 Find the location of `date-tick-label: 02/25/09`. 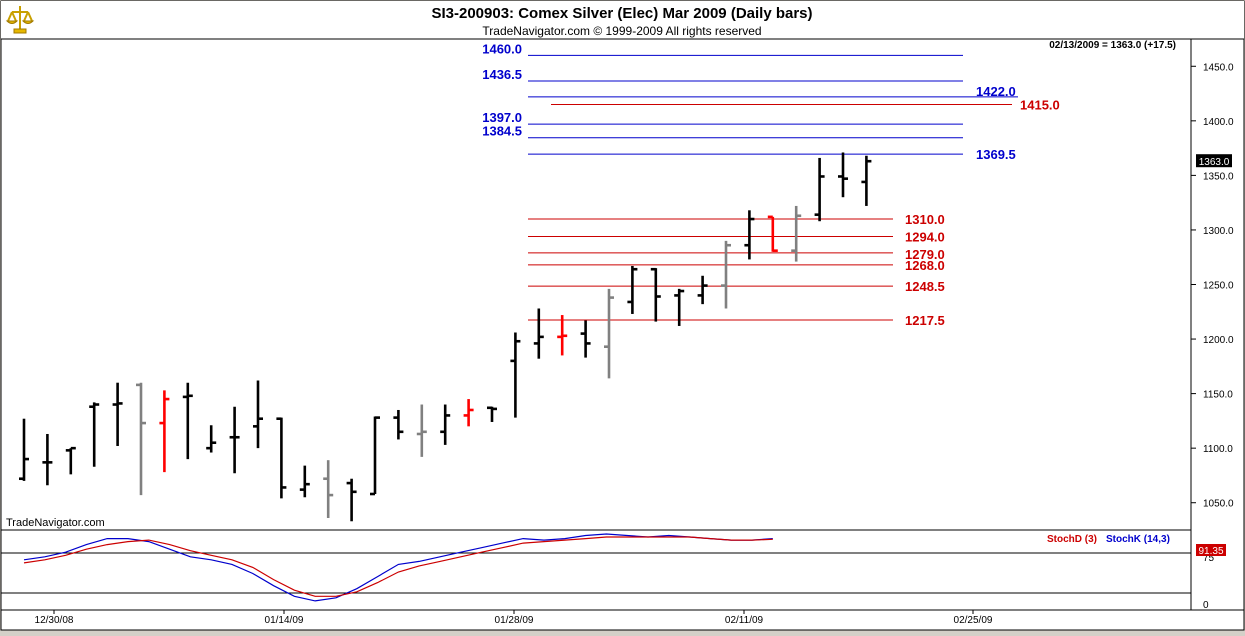

date-tick-label: 02/25/09 is located at coordinates (973, 620).